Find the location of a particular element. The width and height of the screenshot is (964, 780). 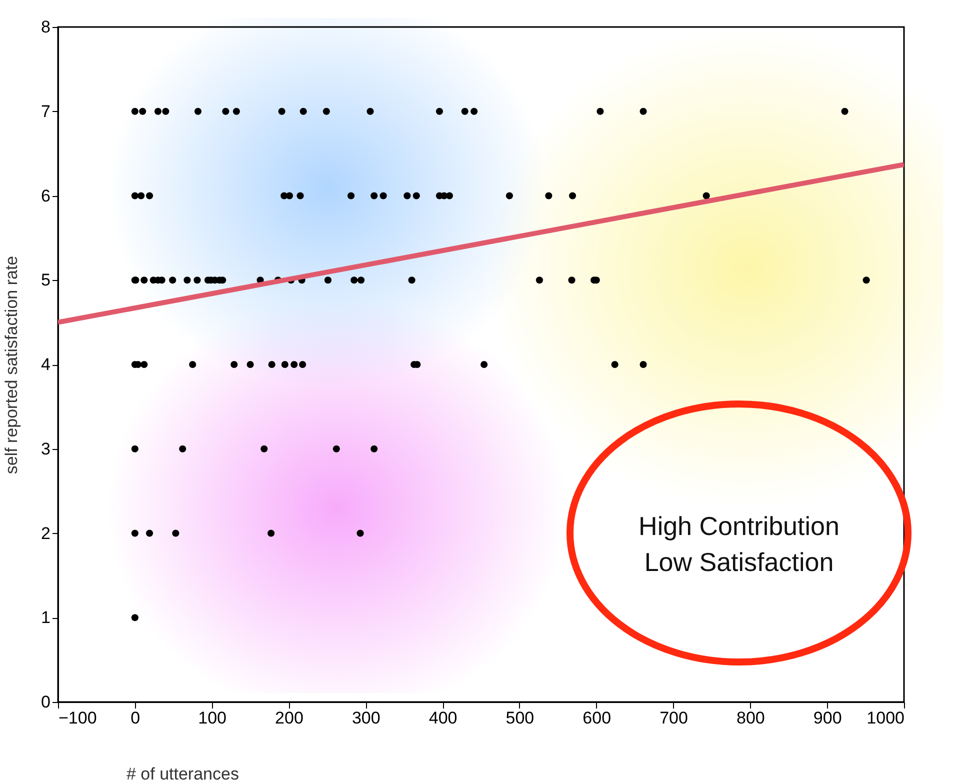

x-tick-label: 800 is located at coordinates (750, 718).